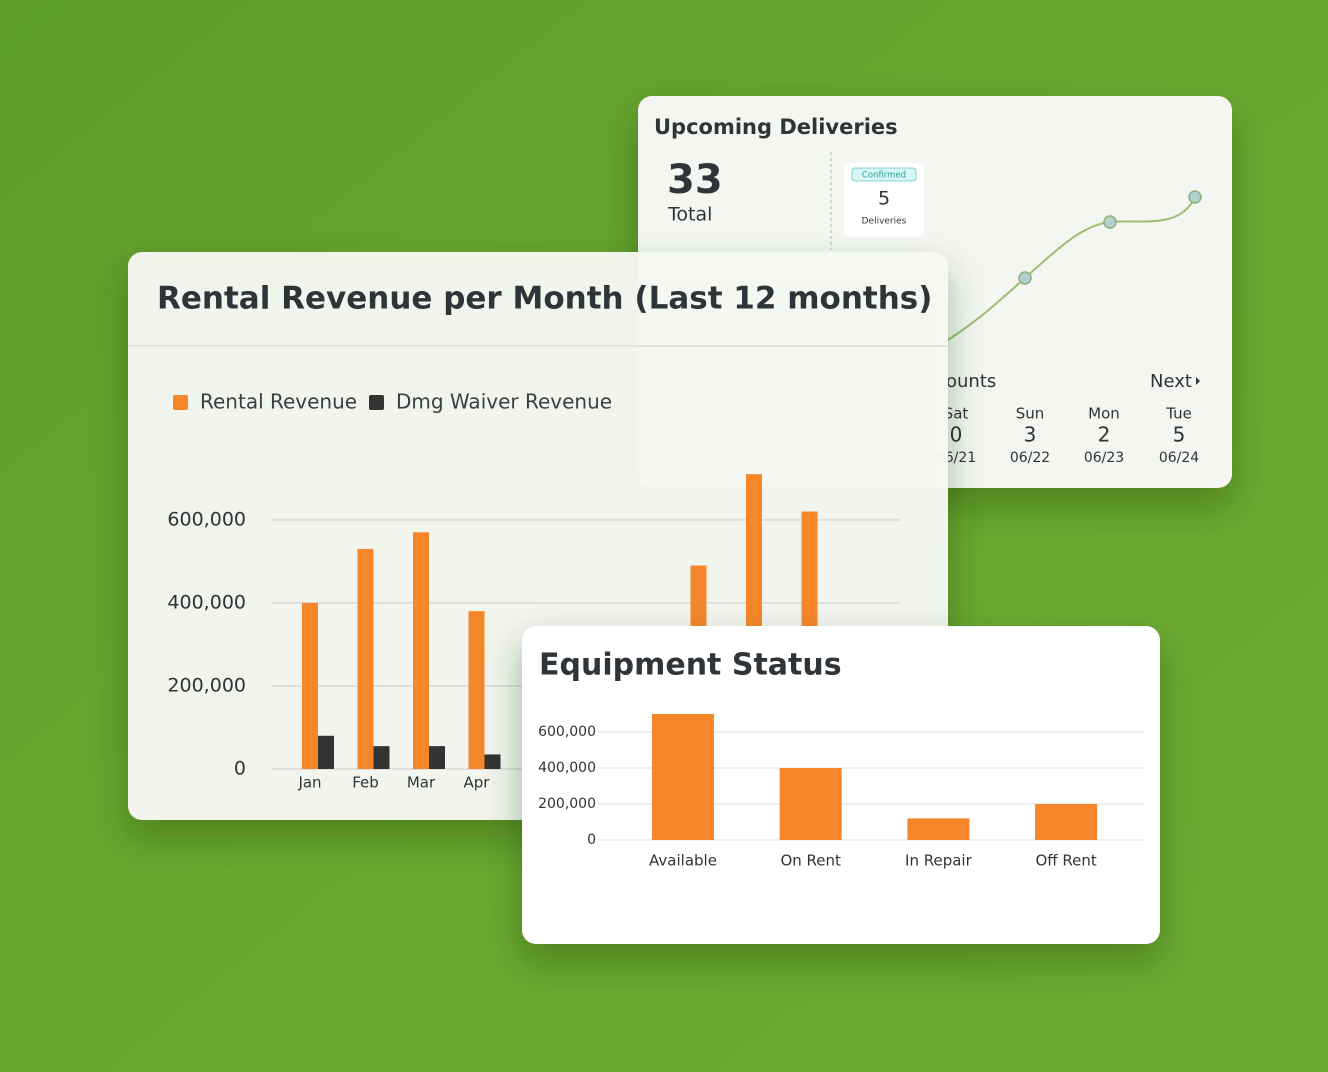 The image size is (1328, 1072). I want to click on x-tick-label: Apr, so click(477, 783).